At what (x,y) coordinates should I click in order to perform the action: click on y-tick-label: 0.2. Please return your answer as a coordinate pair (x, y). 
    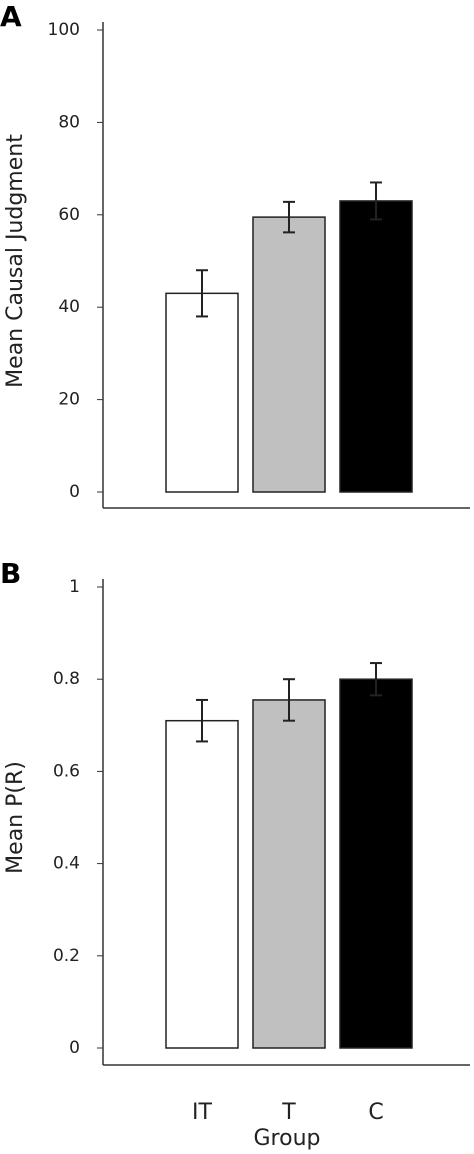
    Looking at the image, I should click on (66, 956).